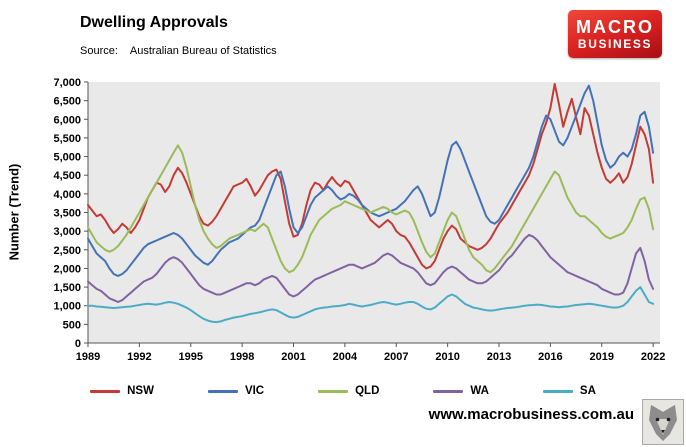 The image size is (686, 447). I want to click on legend-swatch-nsw, so click(105, 391).